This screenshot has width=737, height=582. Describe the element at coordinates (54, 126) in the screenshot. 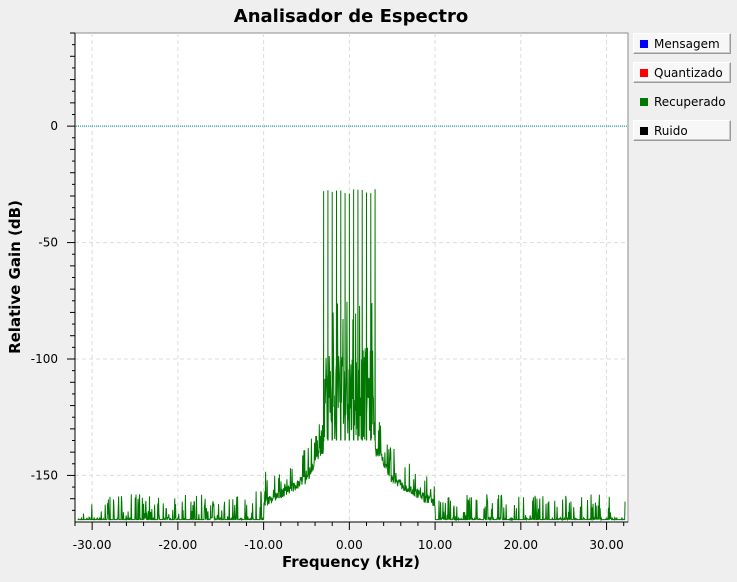

I see `y-tick-label-0: 0` at that location.